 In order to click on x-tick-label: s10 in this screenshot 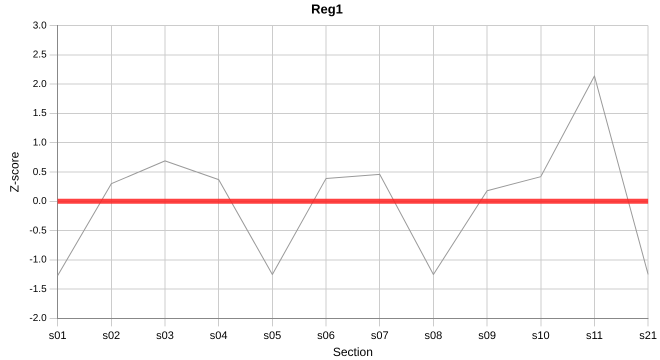, I will do `click(541, 336)`.